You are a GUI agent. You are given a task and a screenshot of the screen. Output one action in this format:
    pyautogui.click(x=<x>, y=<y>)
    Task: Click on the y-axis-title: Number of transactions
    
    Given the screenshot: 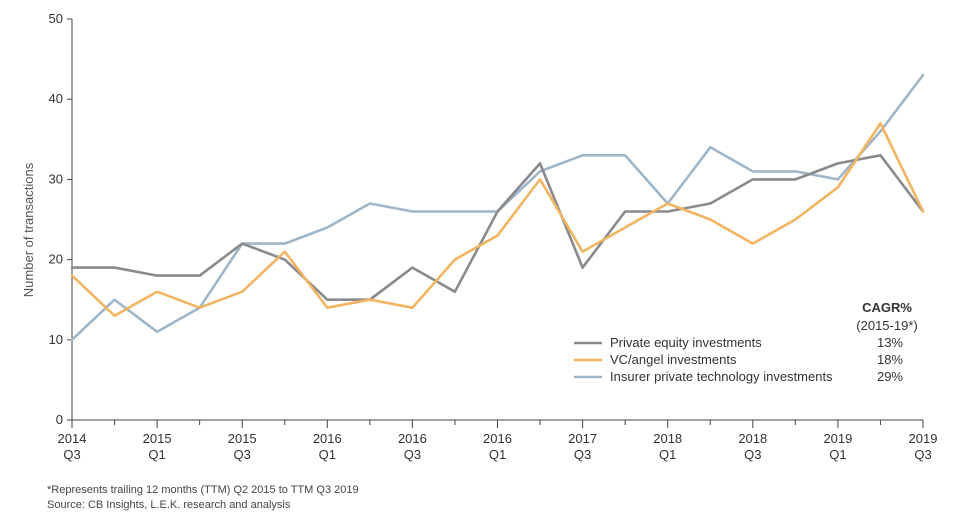 What is the action you would take?
    pyautogui.click(x=28, y=229)
    